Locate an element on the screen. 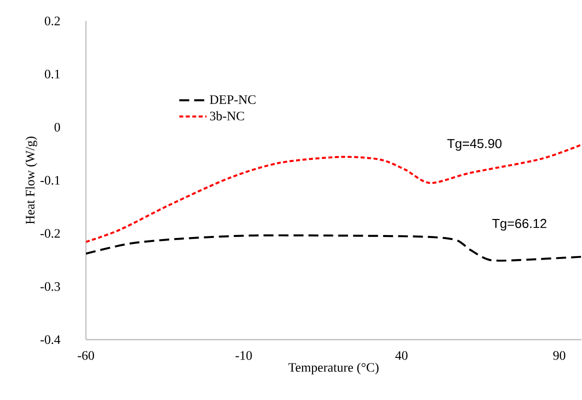 This screenshot has height=400, width=582. x-axis-title: Temperature (°C) is located at coordinates (333, 368).